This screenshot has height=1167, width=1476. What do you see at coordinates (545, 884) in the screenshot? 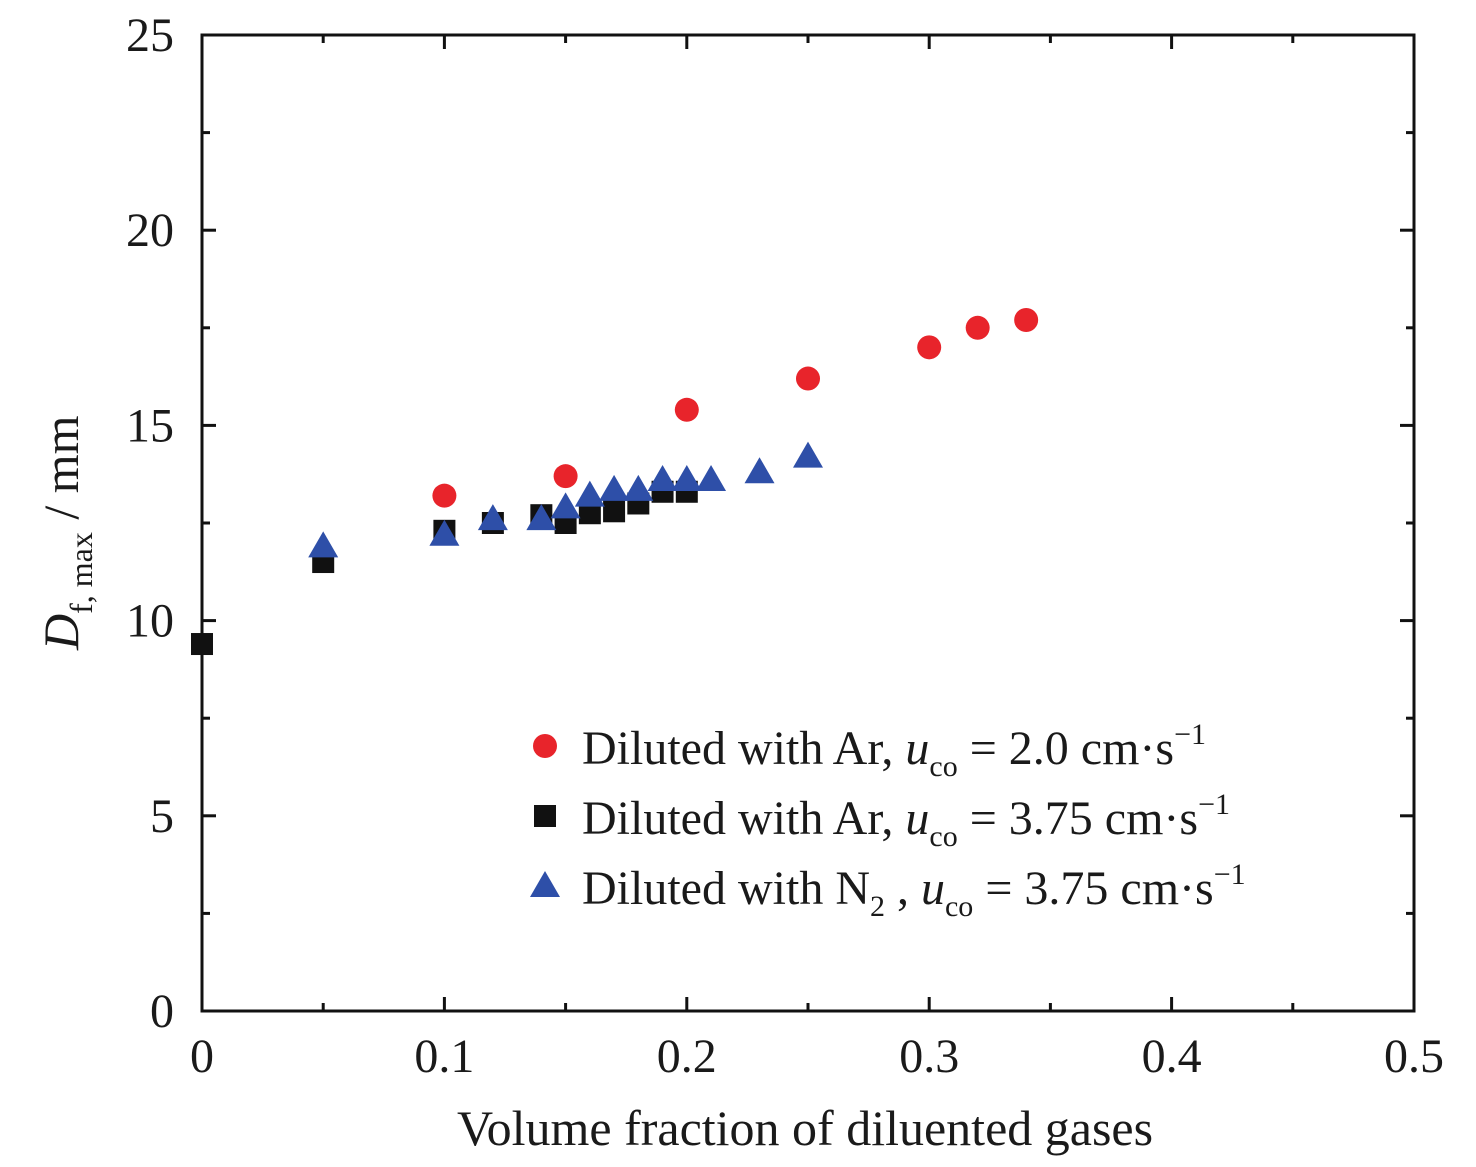
I see `legend-marker-triangle` at bounding box center [545, 884].